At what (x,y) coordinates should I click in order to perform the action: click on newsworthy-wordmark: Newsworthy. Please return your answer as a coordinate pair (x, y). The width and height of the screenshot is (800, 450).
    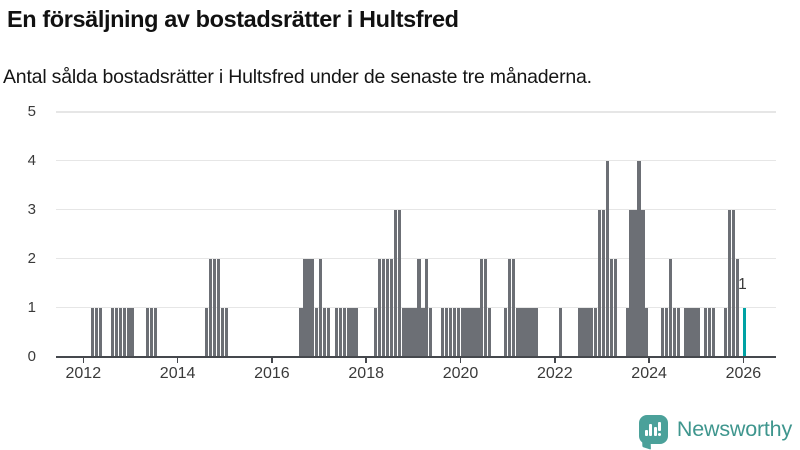
    Looking at the image, I should click on (734, 428).